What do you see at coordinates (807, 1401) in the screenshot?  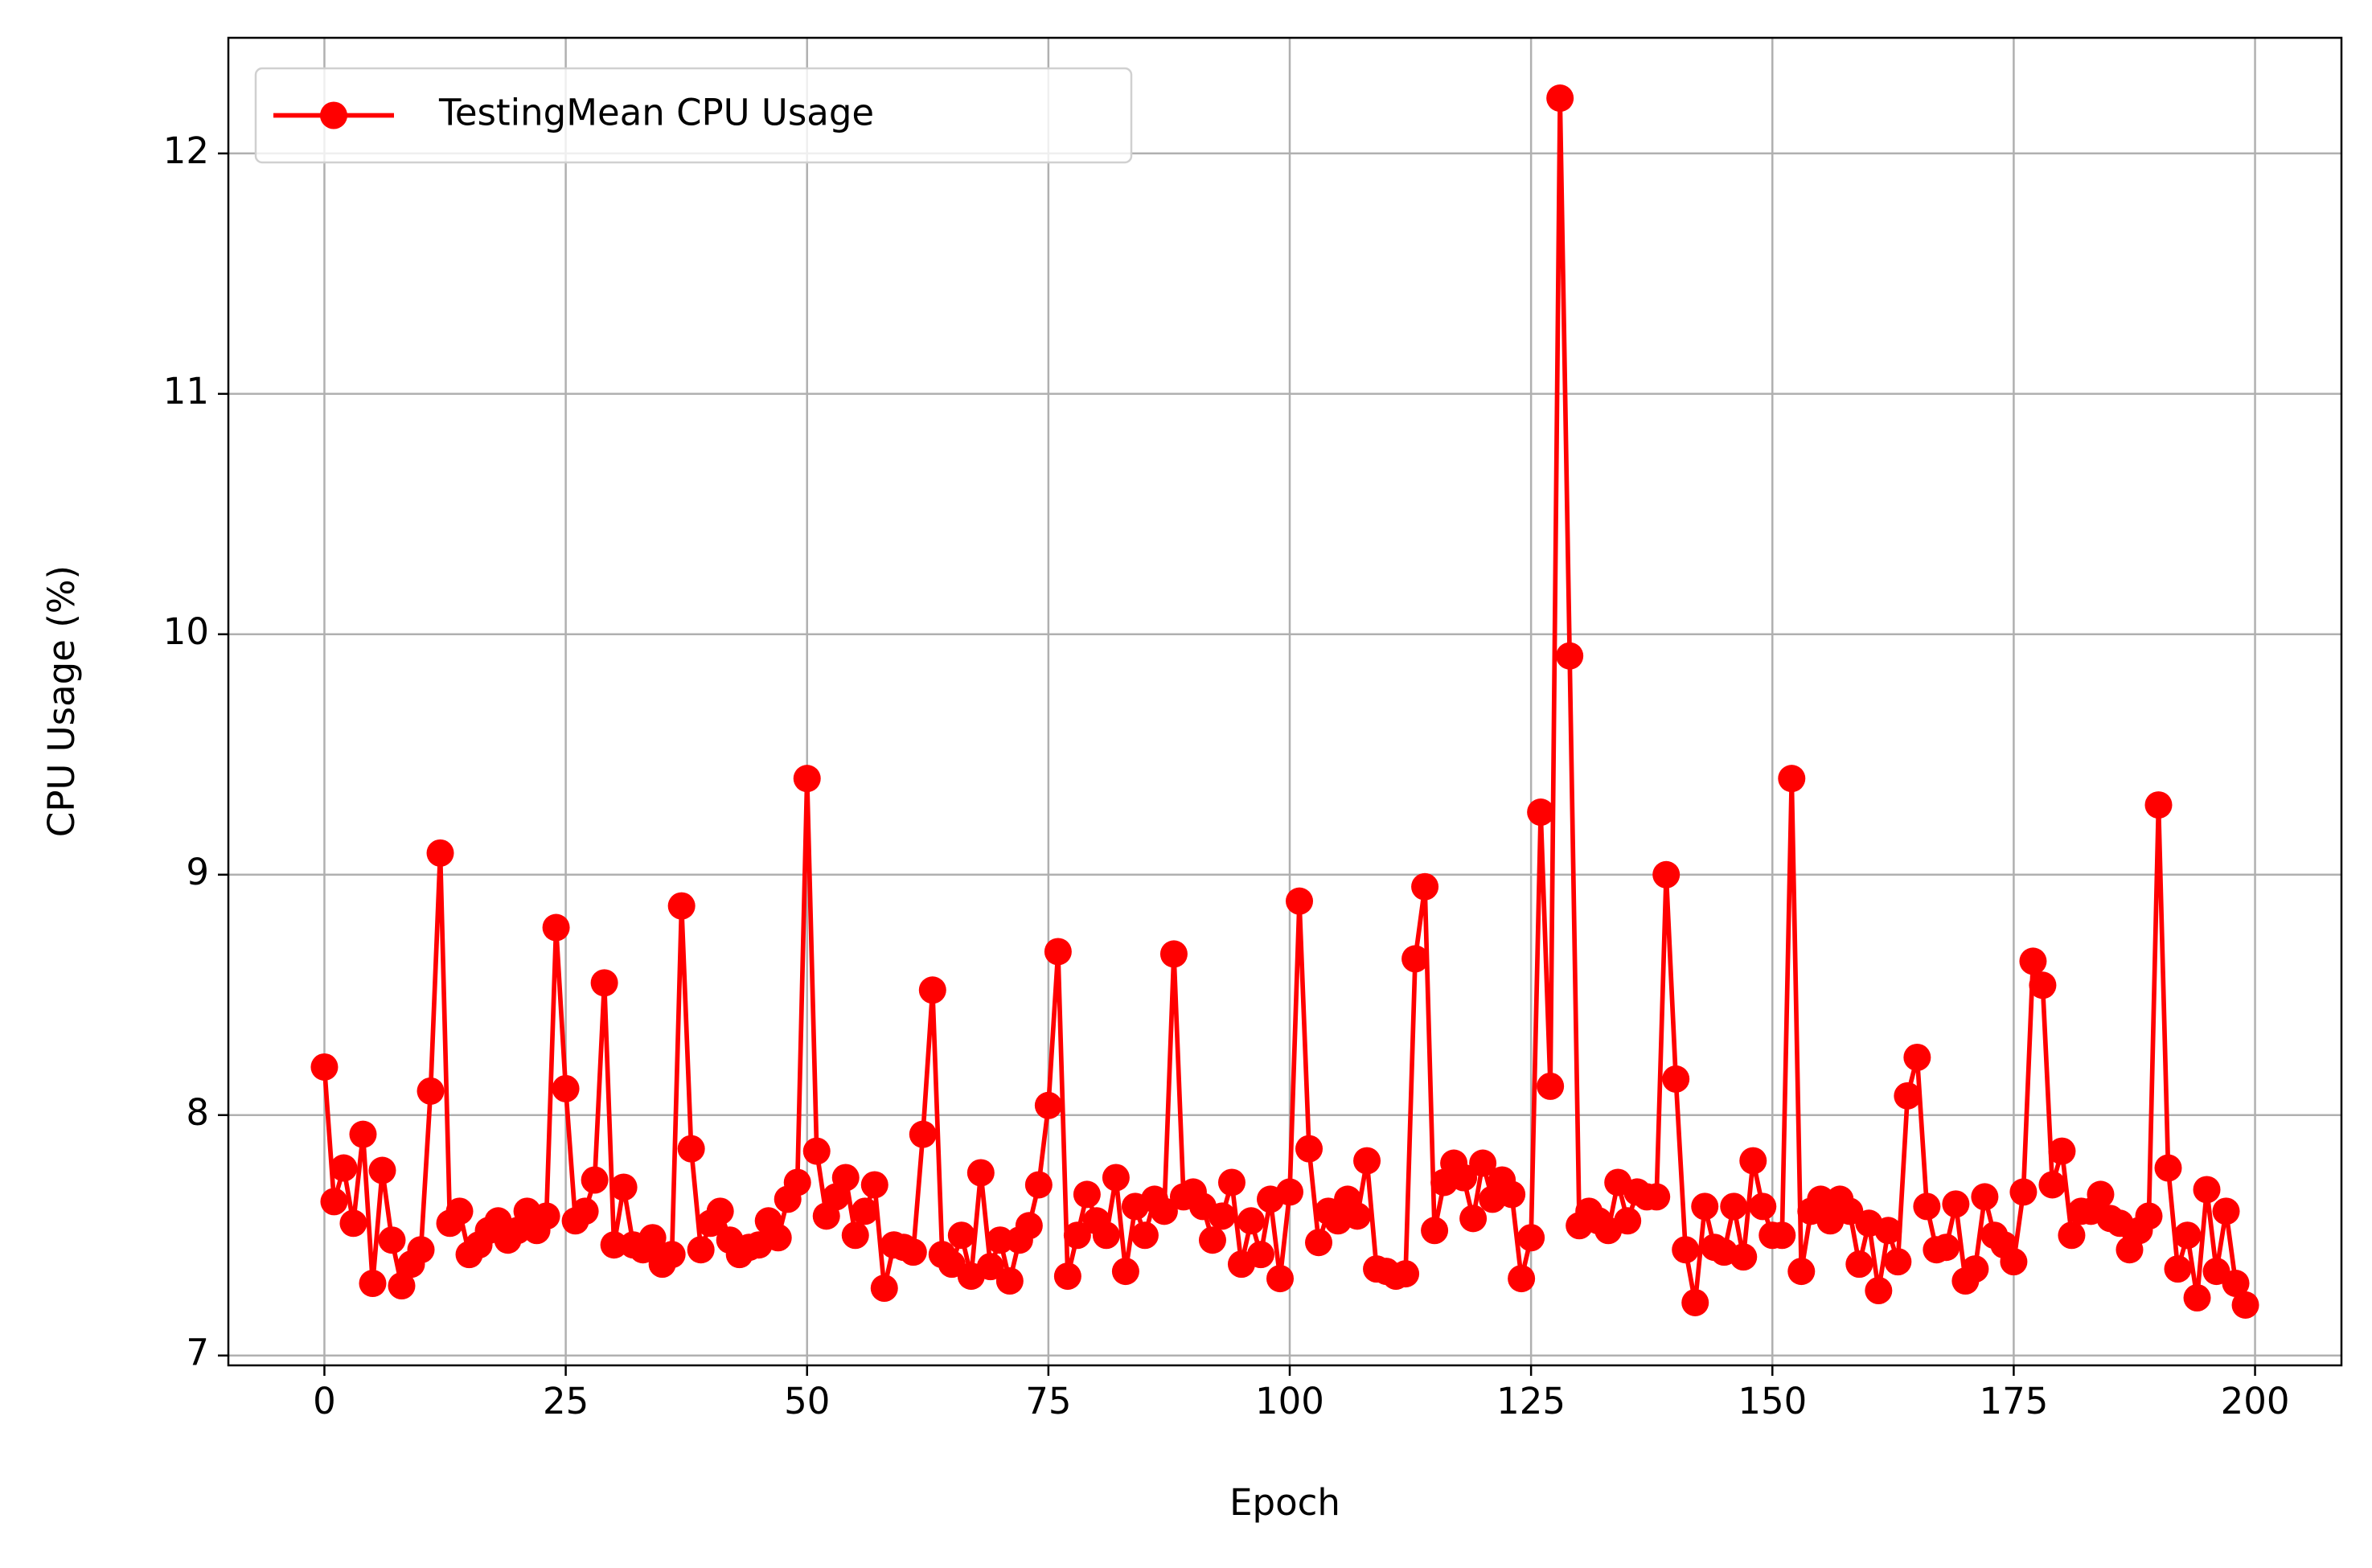 I see `x-tick-label: 50` at bounding box center [807, 1401].